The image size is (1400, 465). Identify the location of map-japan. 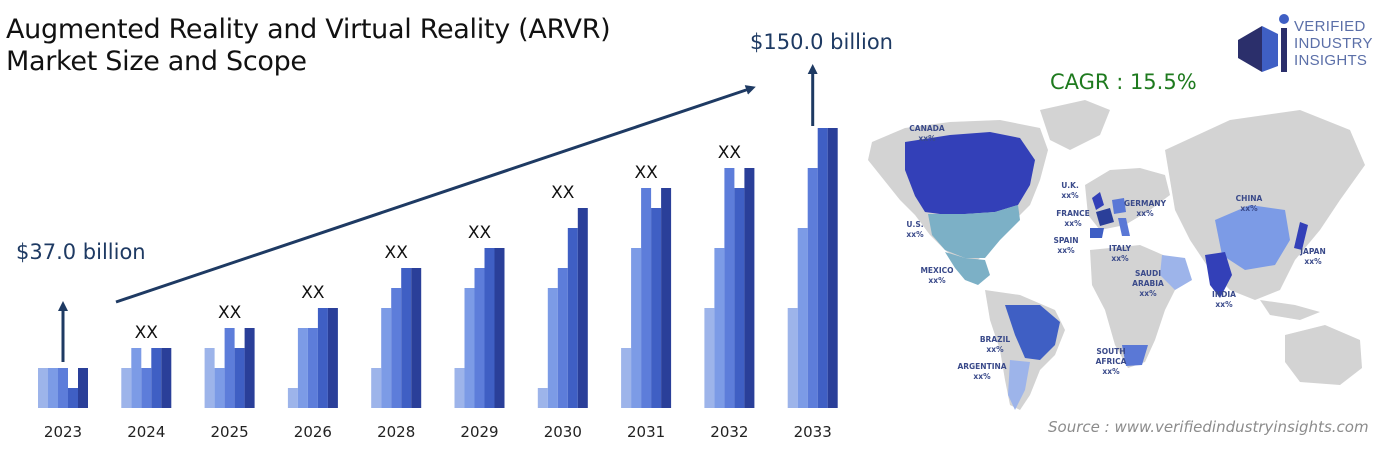
(1301, 236).